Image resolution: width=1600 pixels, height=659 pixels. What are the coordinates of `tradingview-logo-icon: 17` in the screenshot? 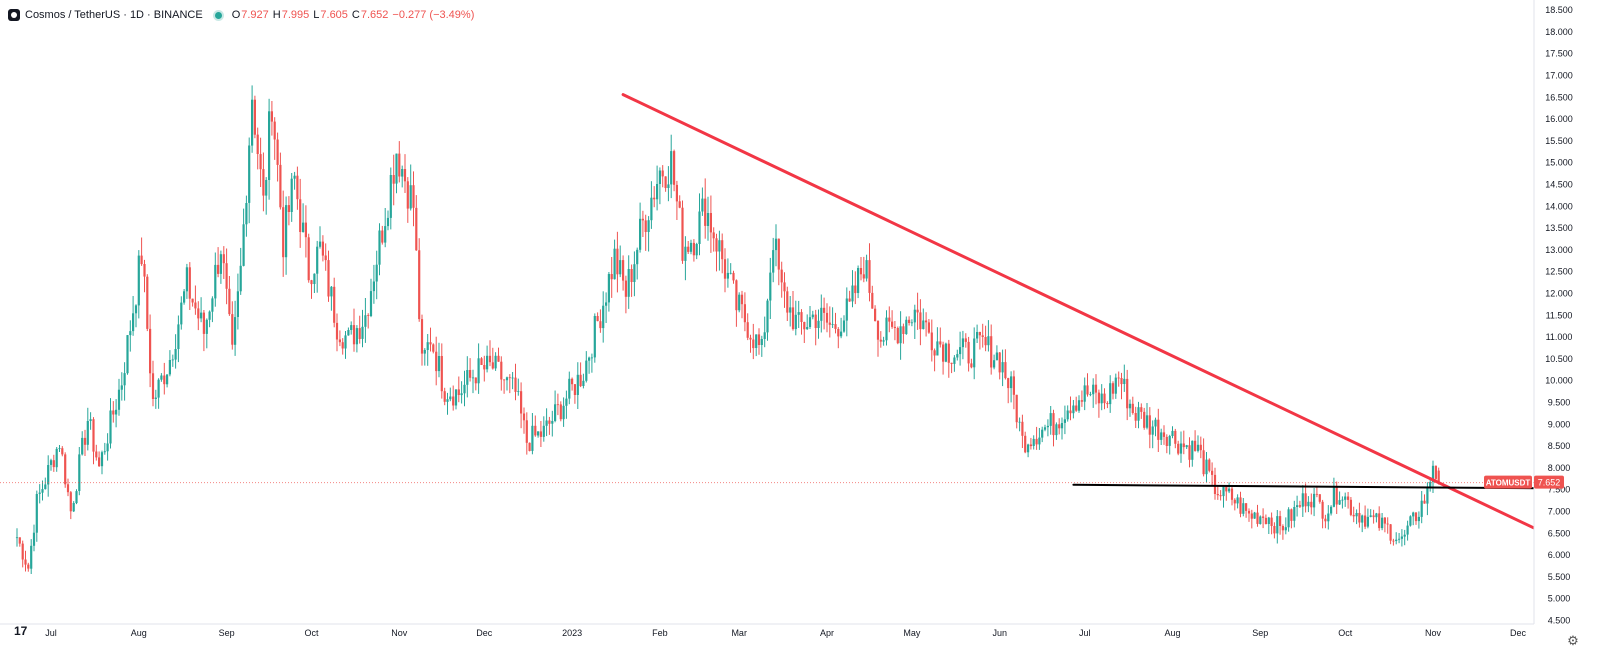 It's located at (21, 631).